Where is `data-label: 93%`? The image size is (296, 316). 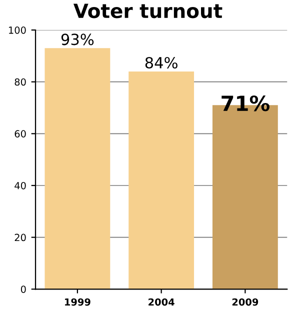 data-label: 93% is located at coordinates (77, 40).